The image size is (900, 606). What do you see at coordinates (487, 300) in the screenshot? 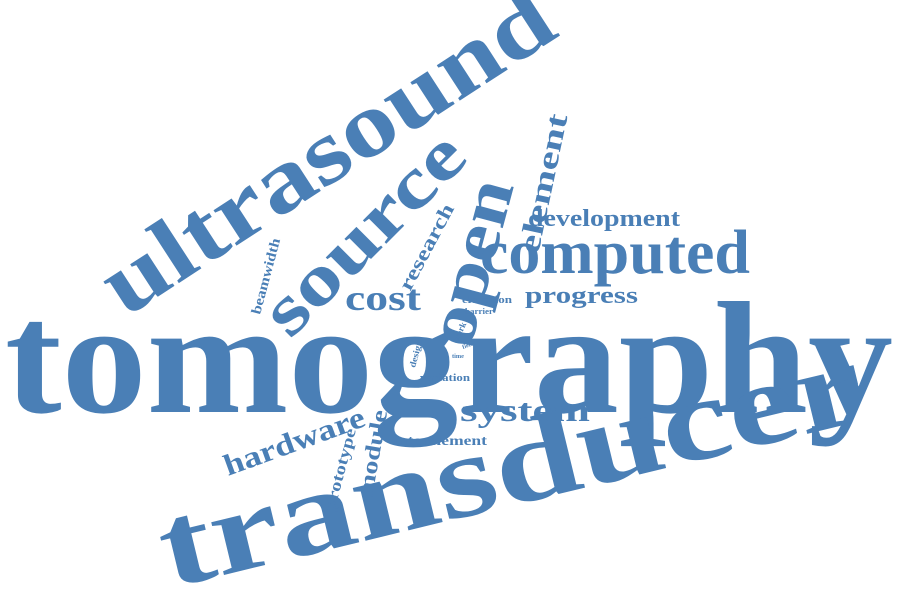
I see `word: elevation` at bounding box center [487, 300].